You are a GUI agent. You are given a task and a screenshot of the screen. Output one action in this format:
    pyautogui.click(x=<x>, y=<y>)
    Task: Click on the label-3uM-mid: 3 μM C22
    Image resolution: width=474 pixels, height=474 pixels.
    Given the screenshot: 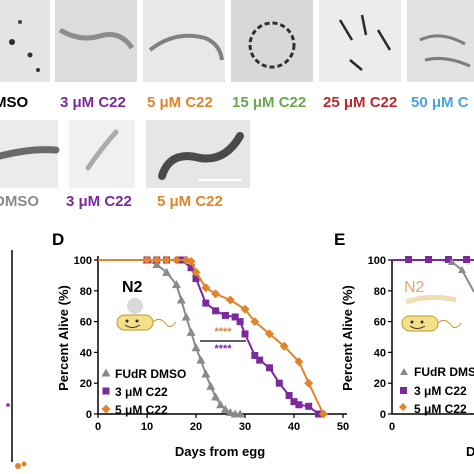 What is the action you would take?
    pyautogui.click(x=99, y=201)
    